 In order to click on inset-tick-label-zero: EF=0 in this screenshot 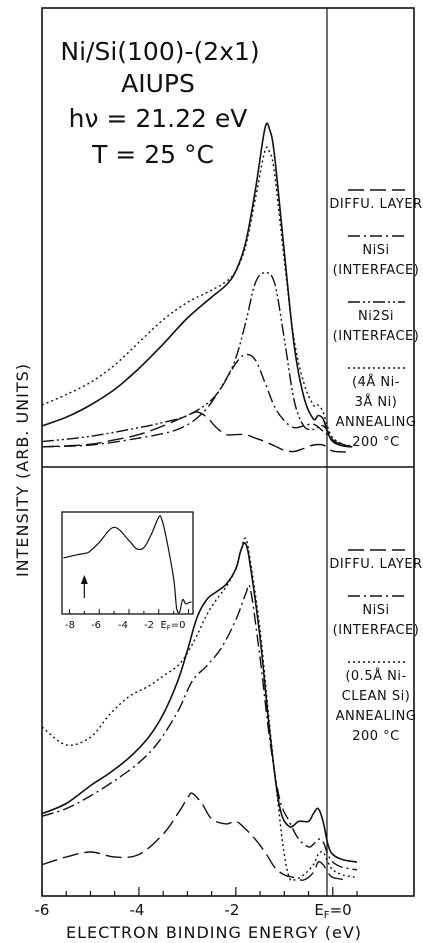, I will do `click(172, 626)`.